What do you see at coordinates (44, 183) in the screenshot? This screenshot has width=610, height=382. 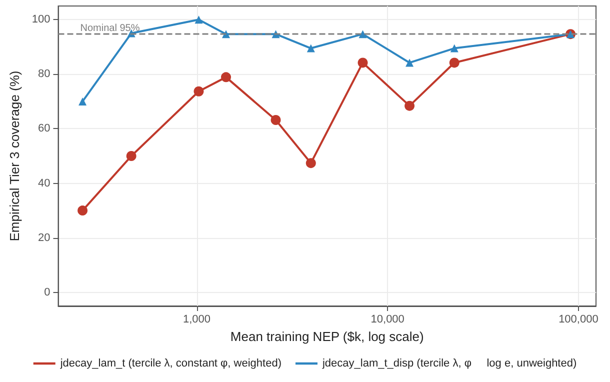 I see `y-tick-label: 40` at bounding box center [44, 183].